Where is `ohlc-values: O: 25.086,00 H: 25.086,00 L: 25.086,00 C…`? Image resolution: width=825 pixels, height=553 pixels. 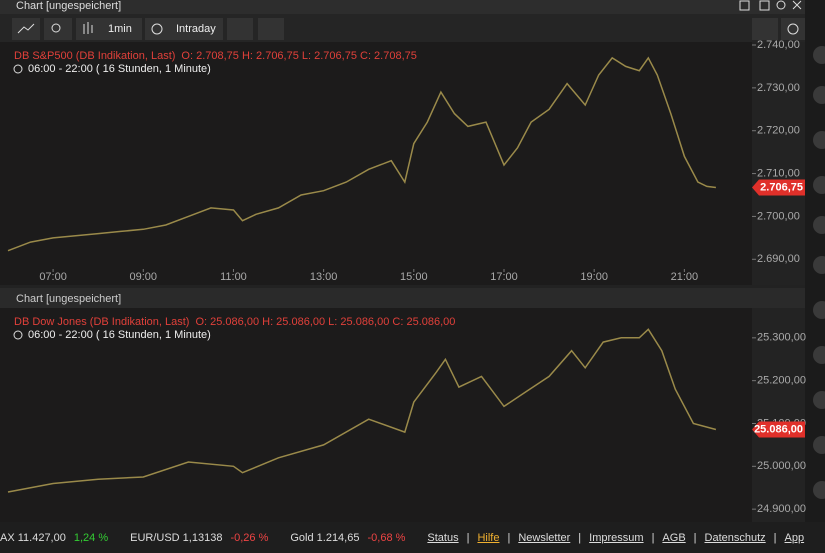 ohlc-values: O: 25.086,00 H: 25.086,00 L: 25.086,00 C… is located at coordinates (325, 322).